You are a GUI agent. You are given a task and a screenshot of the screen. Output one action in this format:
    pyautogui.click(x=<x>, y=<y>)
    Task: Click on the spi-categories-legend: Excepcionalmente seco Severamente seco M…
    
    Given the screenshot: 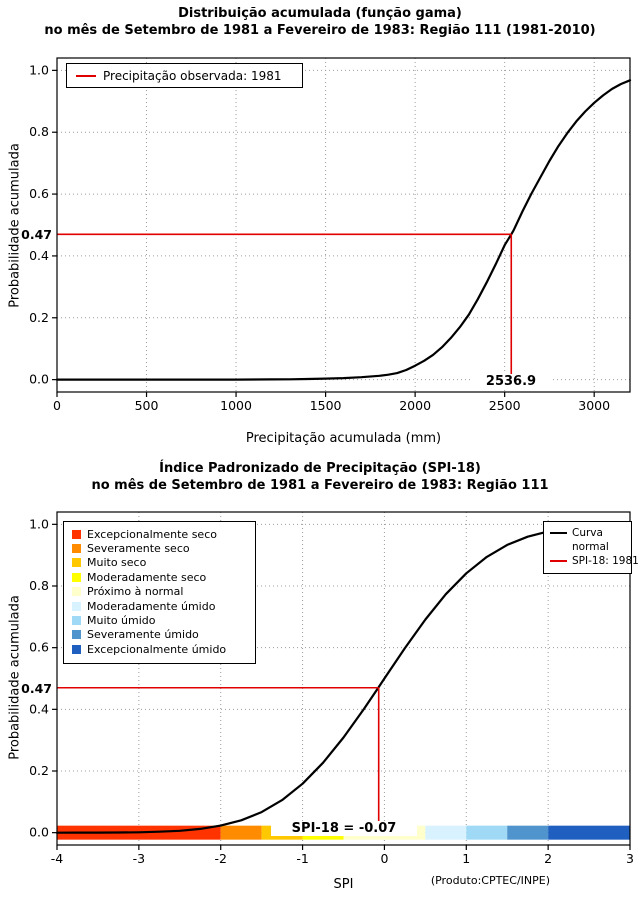 What is the action you would take?
    pyautogui.click(x=159, y=592)
    